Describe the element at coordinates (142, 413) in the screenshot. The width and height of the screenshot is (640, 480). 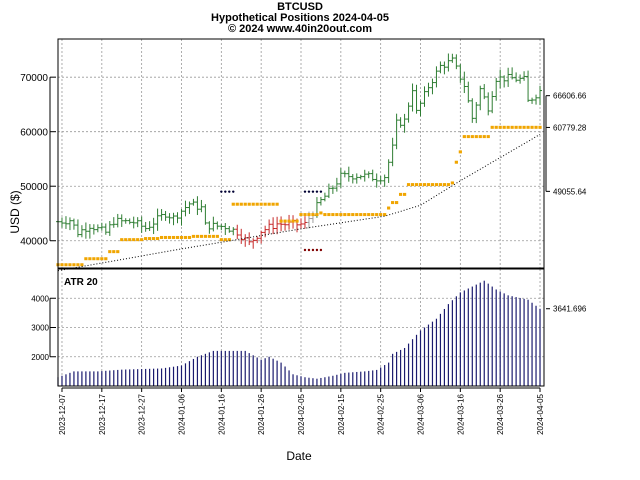
I see `x-tick-label: 2023-12-27` at that location.